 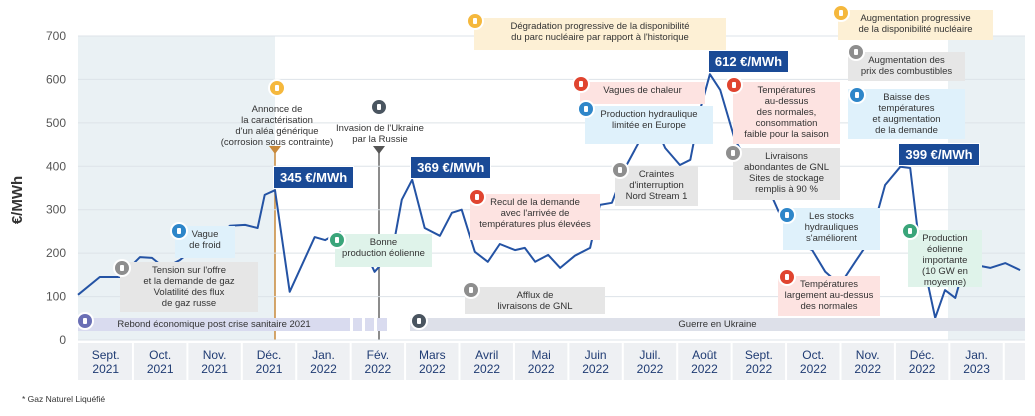 What do you see at coordinates (205, 245) in the screenshot?
I see `annotation-line: de froid` at bounding box center [205, 245].